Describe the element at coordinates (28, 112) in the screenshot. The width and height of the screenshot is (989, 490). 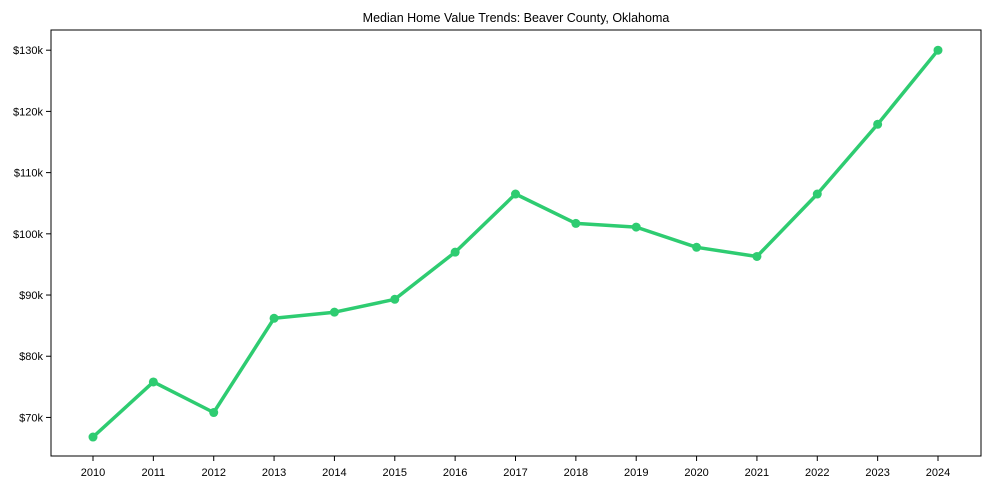
I see `y-tick-label: $120k` at that location.